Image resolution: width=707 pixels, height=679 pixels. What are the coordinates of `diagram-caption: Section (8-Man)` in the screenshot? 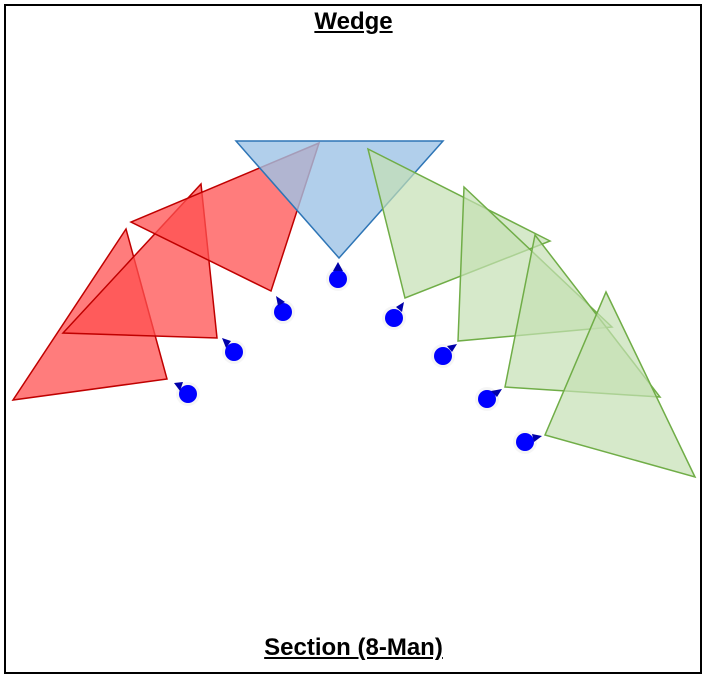 It's located at (353, 647).